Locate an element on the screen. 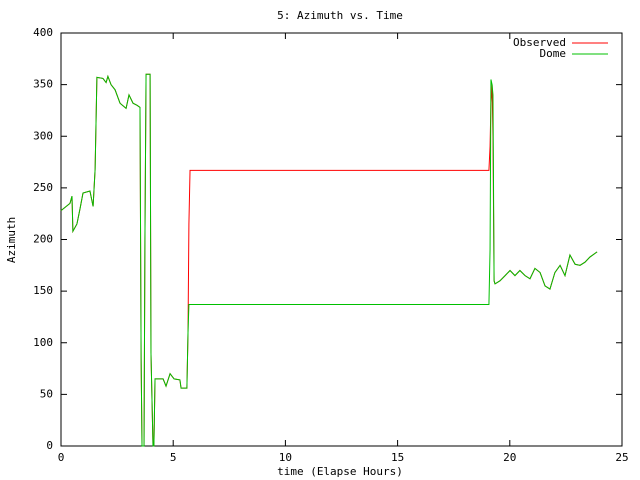  x-tick-label: 15 is located at coordinates (397, 457).